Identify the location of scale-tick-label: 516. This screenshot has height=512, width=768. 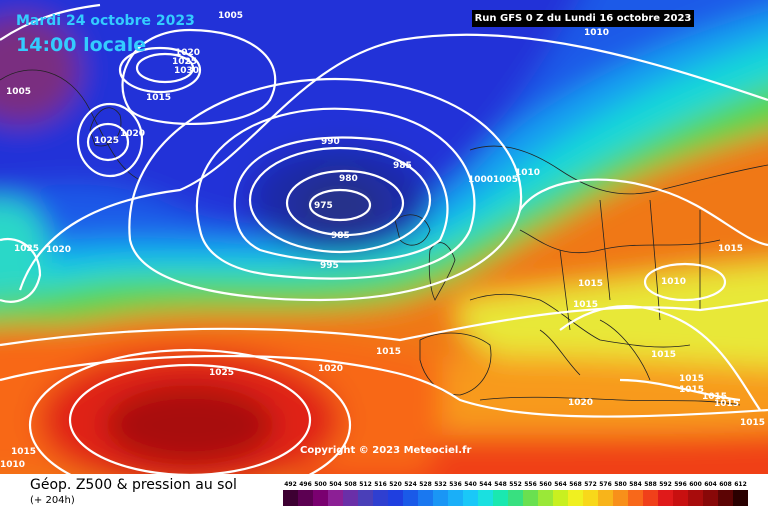
(380, 484).